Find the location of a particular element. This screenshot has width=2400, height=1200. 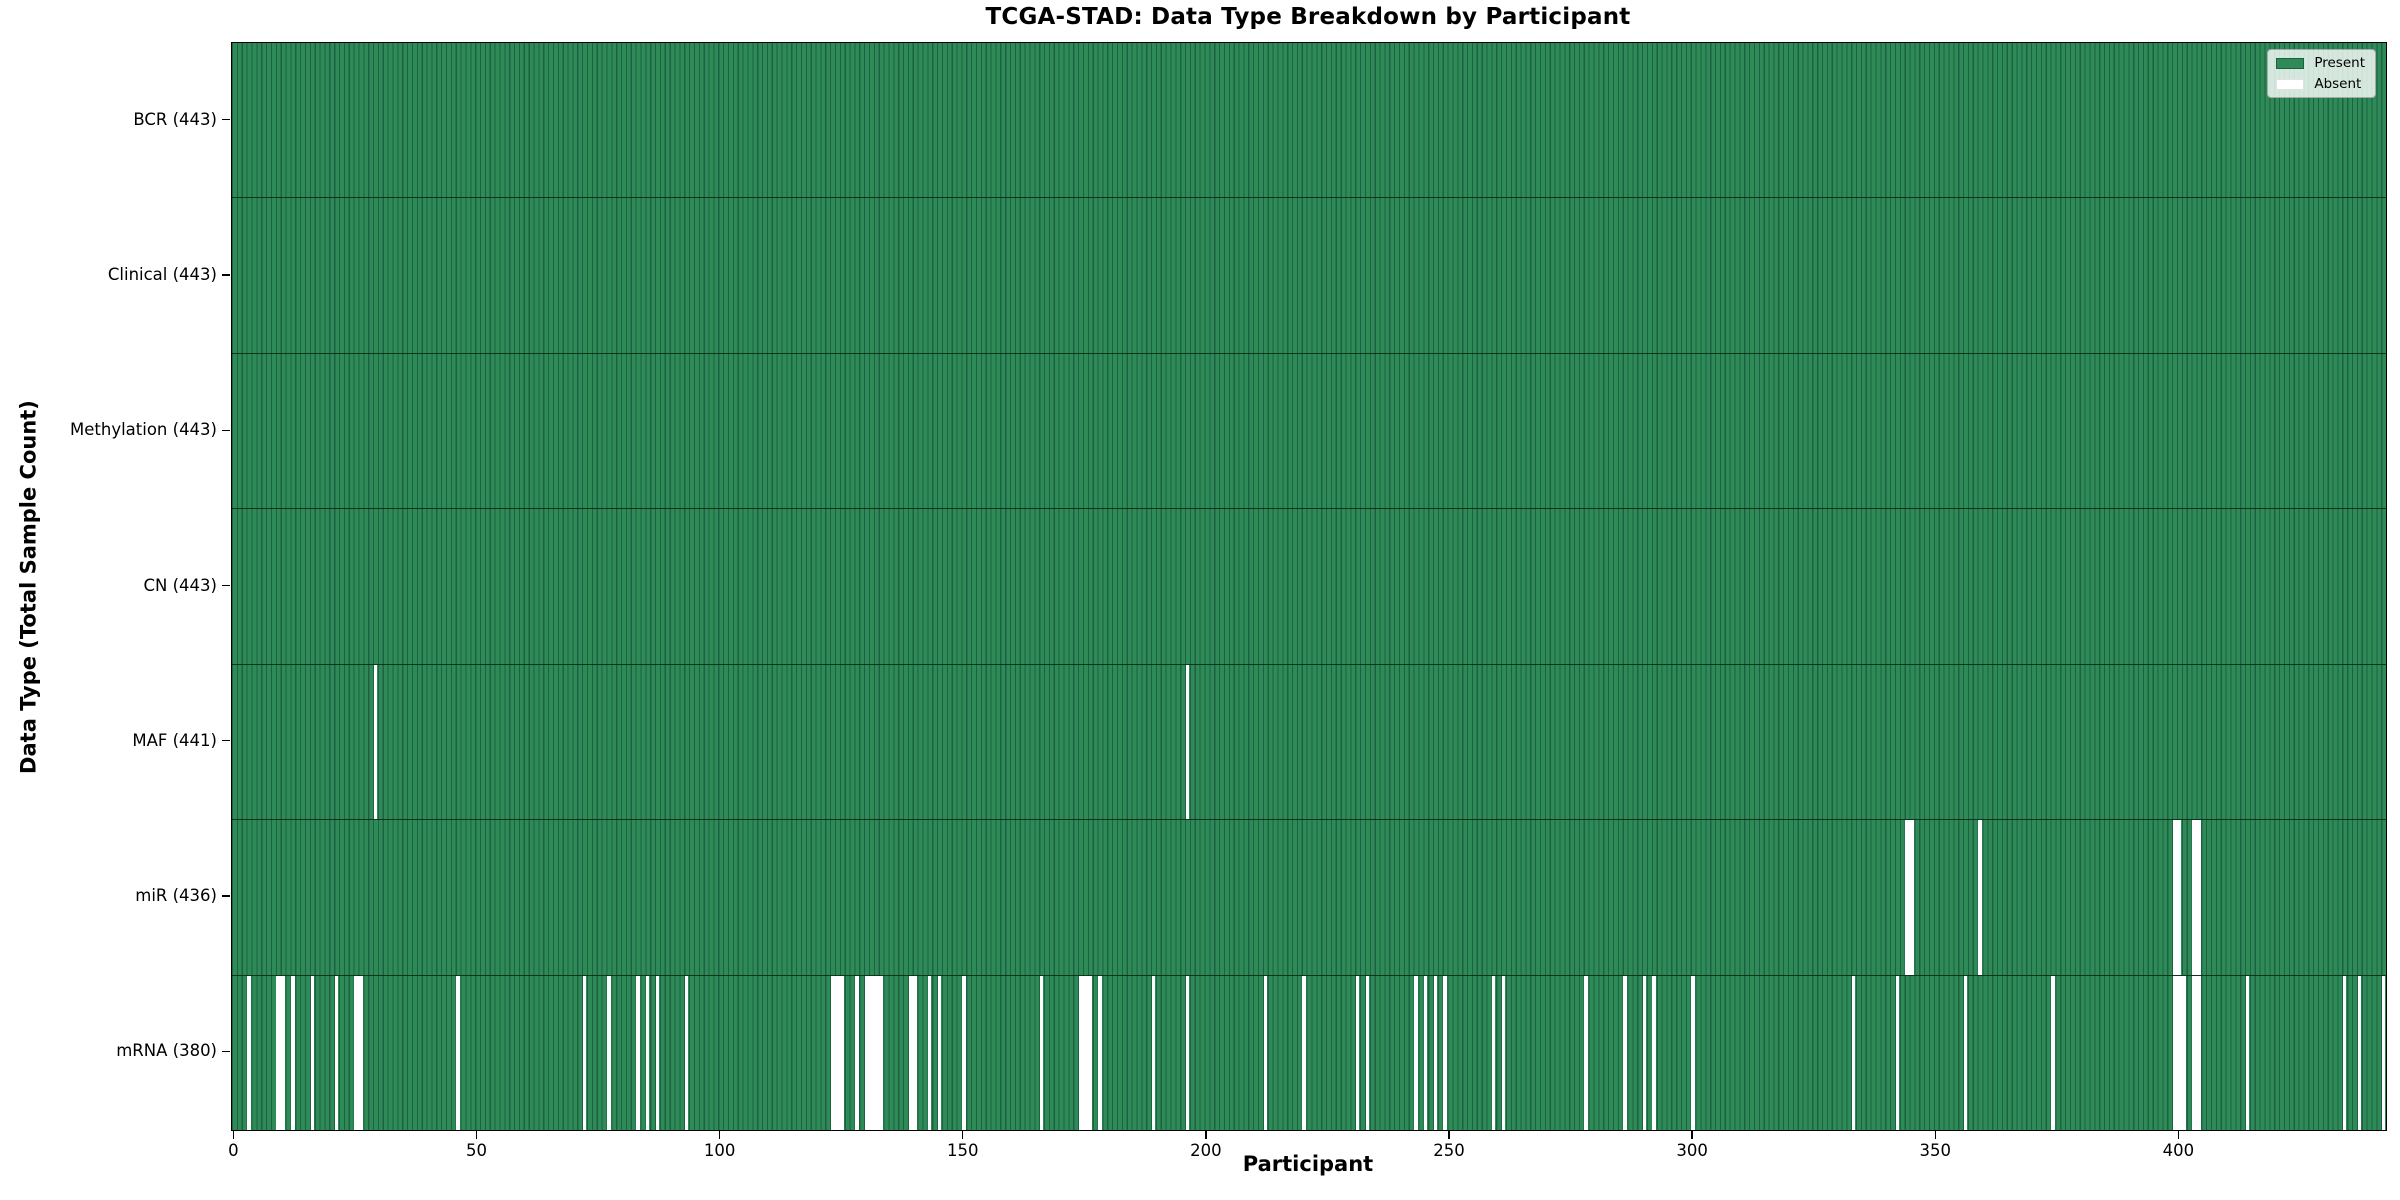

present-swatch-icon is located at coordinates (2290, 63).